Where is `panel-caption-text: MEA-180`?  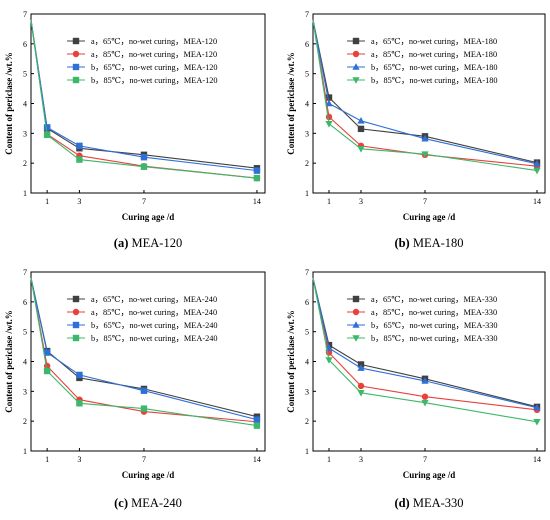 panel-caption-text: MEA-180 is located at coordinates (438, 243).